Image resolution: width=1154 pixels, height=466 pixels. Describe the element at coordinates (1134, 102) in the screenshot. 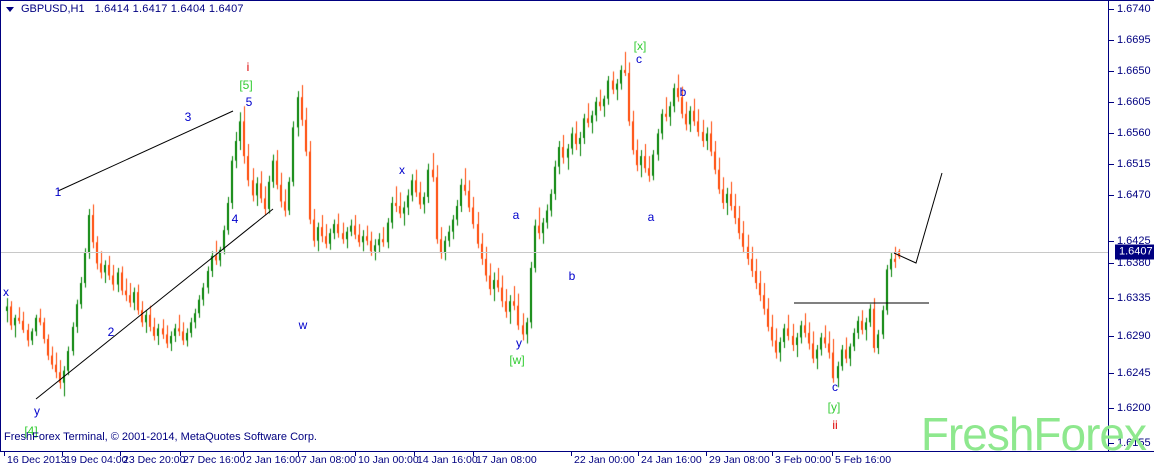

I see `price-tick-label: 1.6605` at that location.